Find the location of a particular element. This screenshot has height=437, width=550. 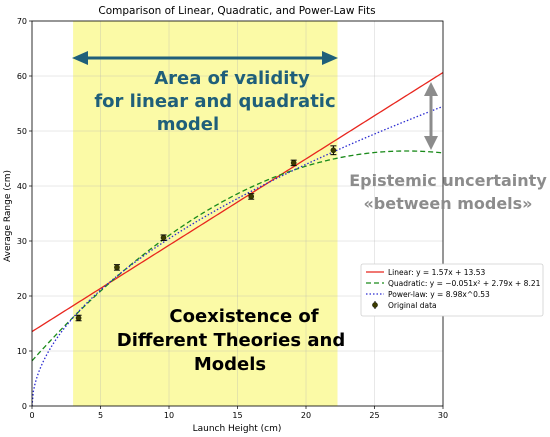

uncertainty-text-line1: Epistemic uncertainty is located at coordinates (448, 180).